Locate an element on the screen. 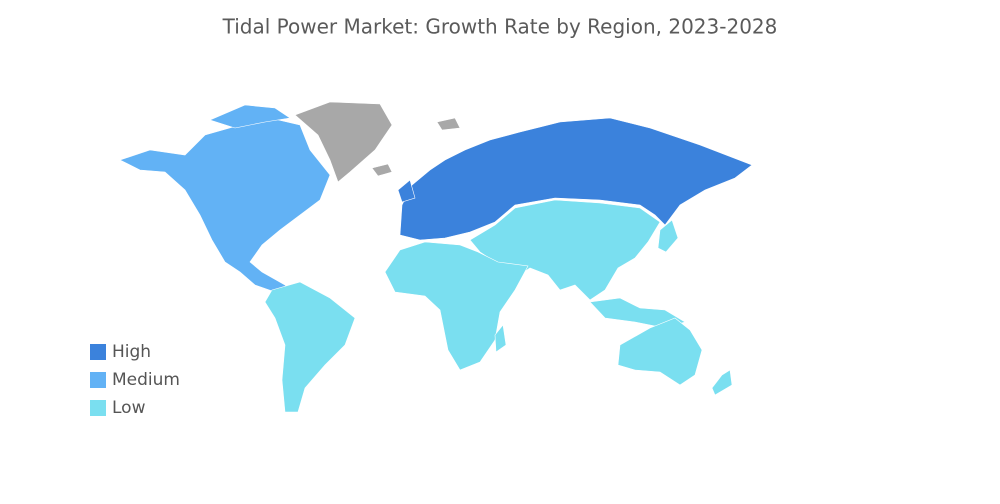  africa is located at coordinates (456, 306).